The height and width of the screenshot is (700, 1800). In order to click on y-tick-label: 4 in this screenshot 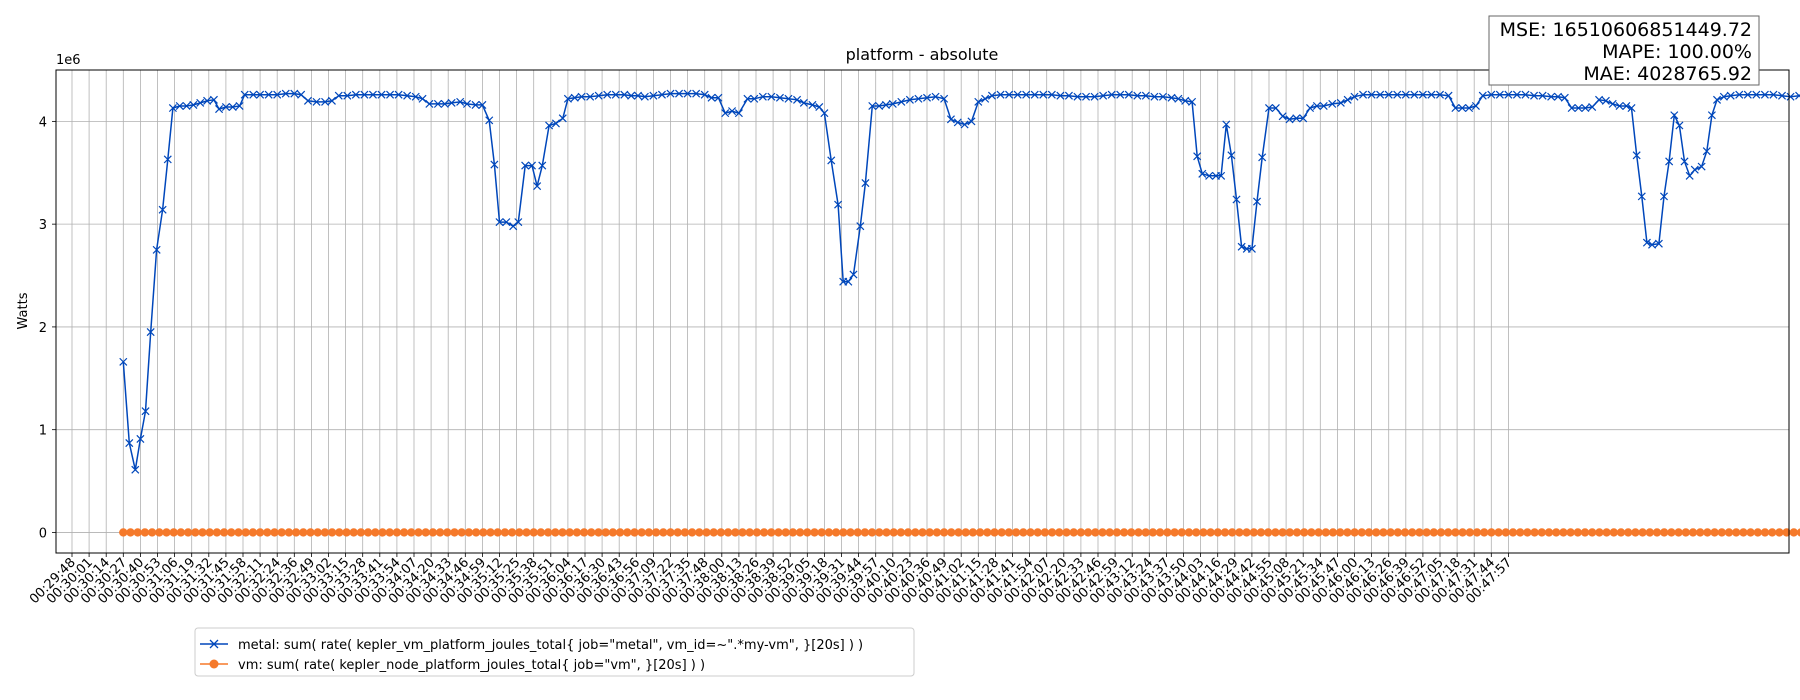, I will do `click(43, 122)`.